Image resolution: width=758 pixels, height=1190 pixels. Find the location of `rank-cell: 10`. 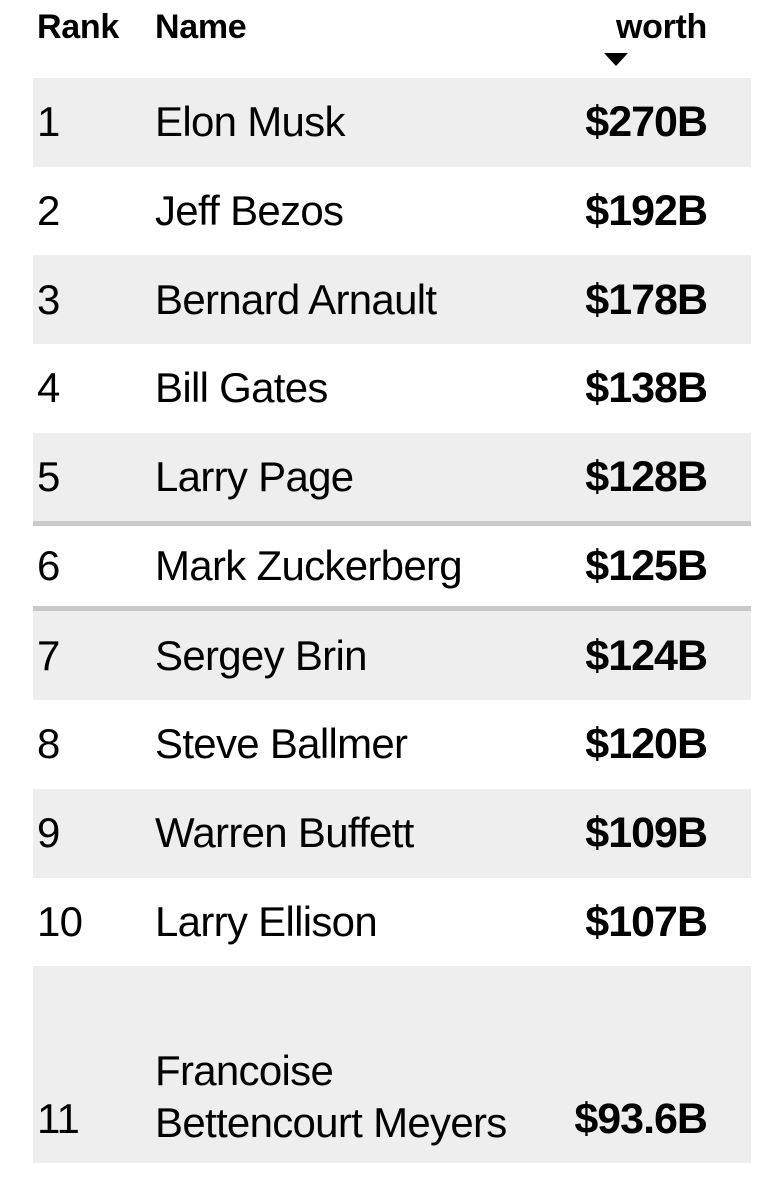

rank-cell: 10 is located at coordinates (60, 921).